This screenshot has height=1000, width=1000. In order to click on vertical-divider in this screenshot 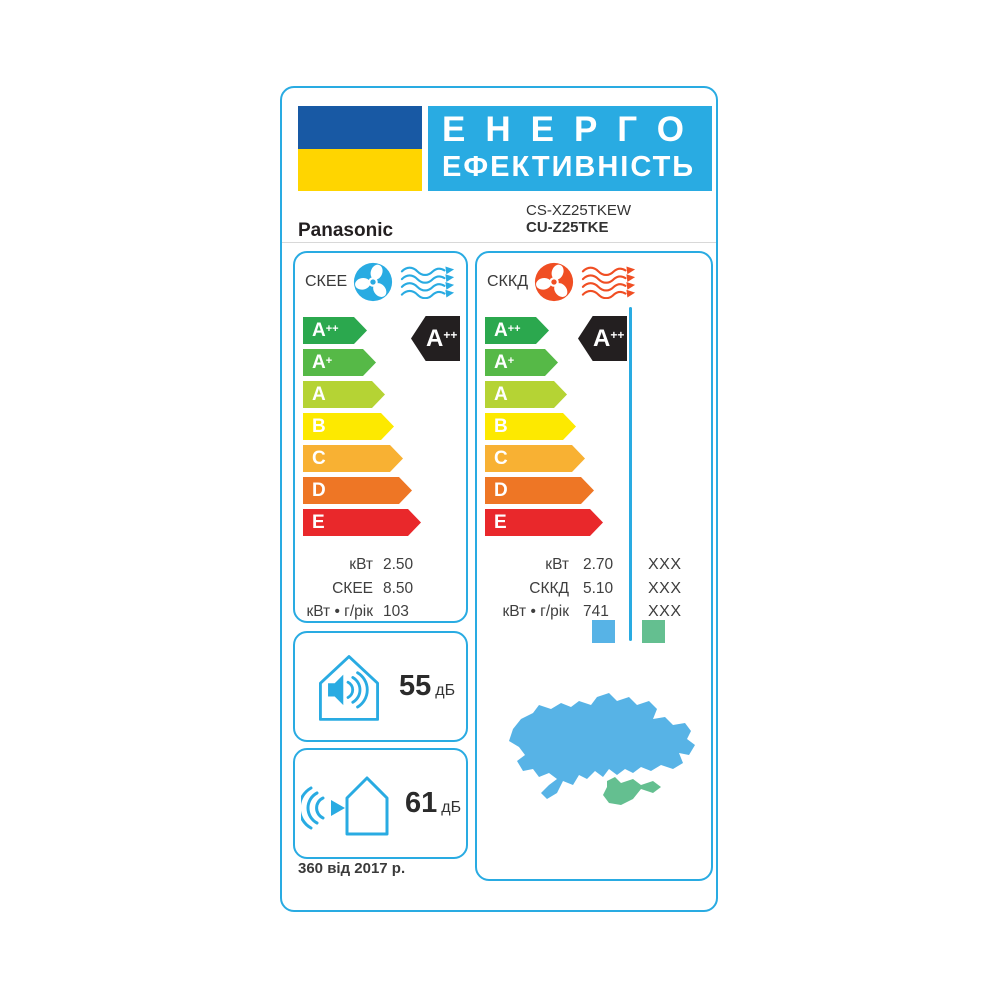, I will do `click(630, 474)`.